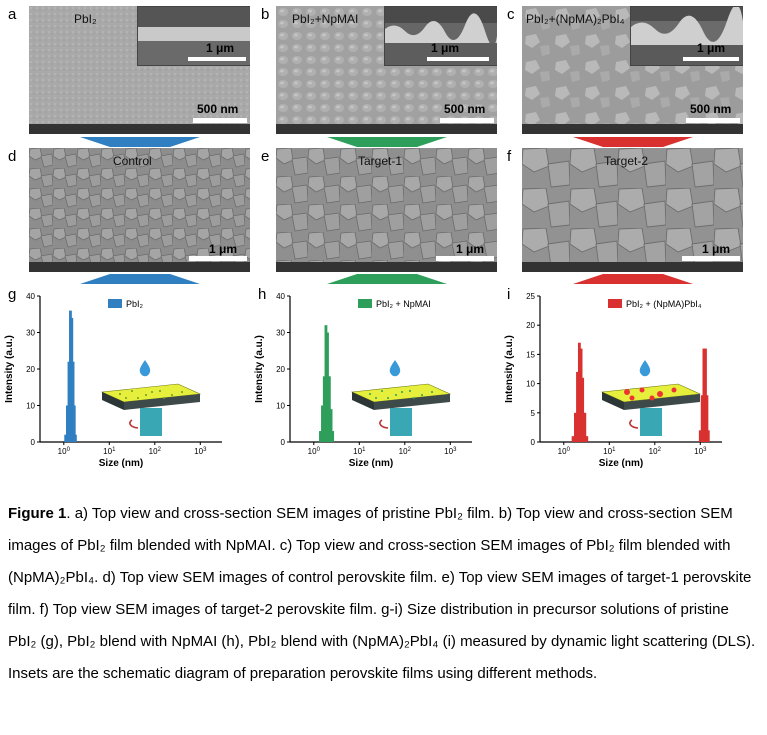 The height and width of the screenshot is (735, 767). I want to click on y-tick-label: 15, so click(530, 354).